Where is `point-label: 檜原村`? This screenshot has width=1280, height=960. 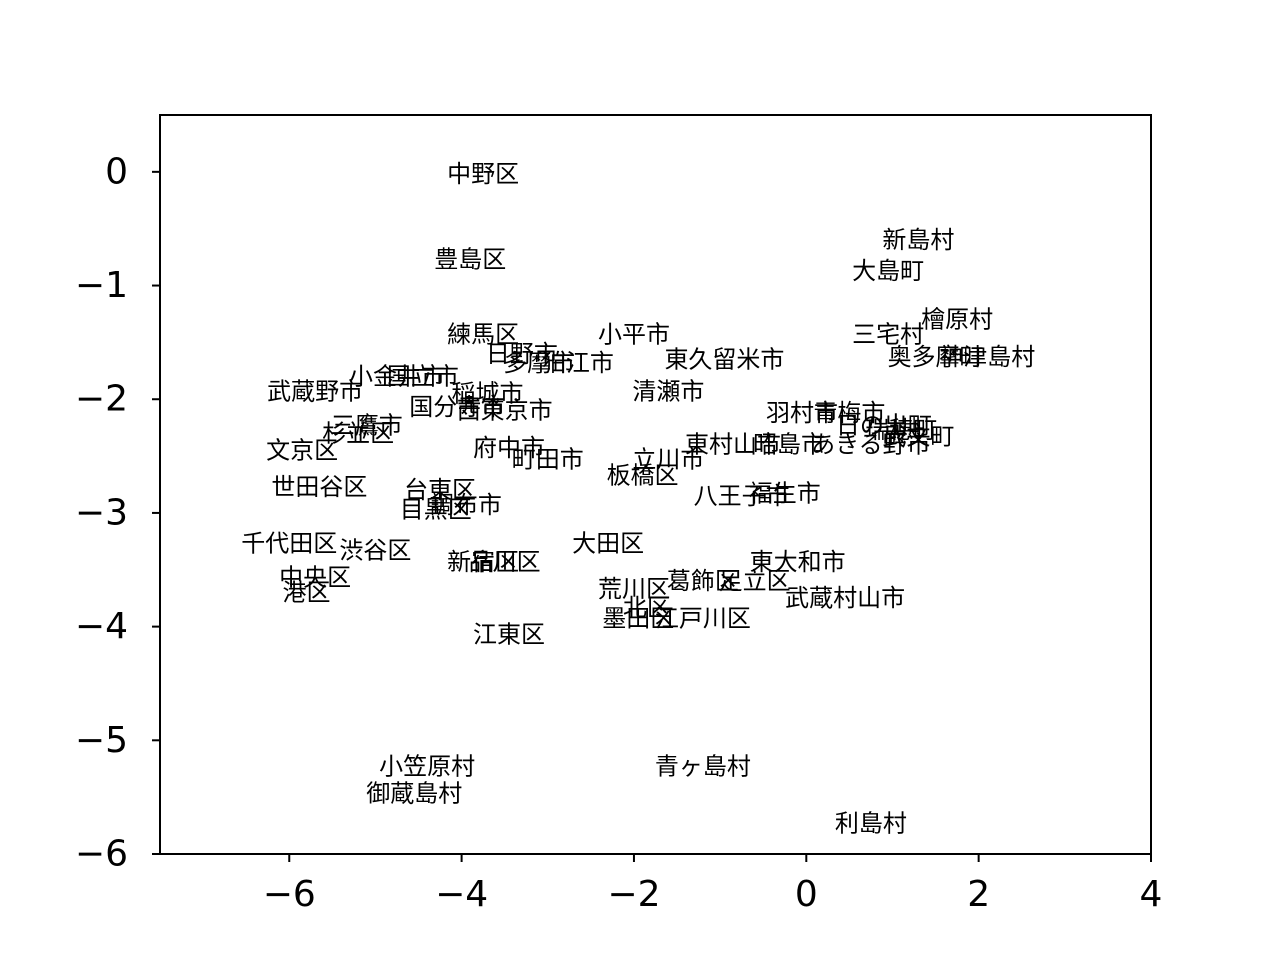 point-label: 檜原村 is located at coordinates (957, 320).